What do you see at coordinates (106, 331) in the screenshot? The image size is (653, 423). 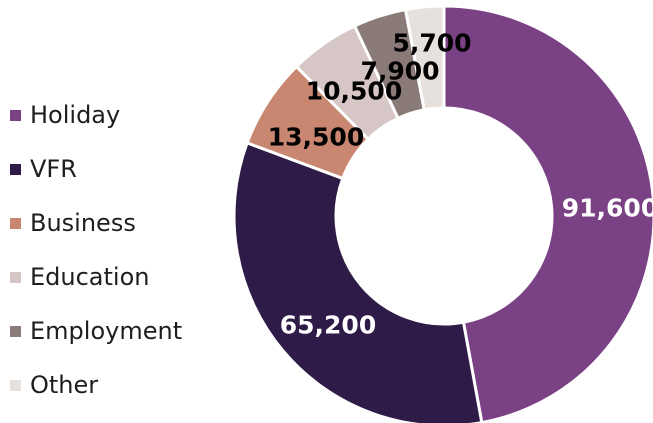 I see `legend-label-employment: Employment` at bounding box center [106, 331].